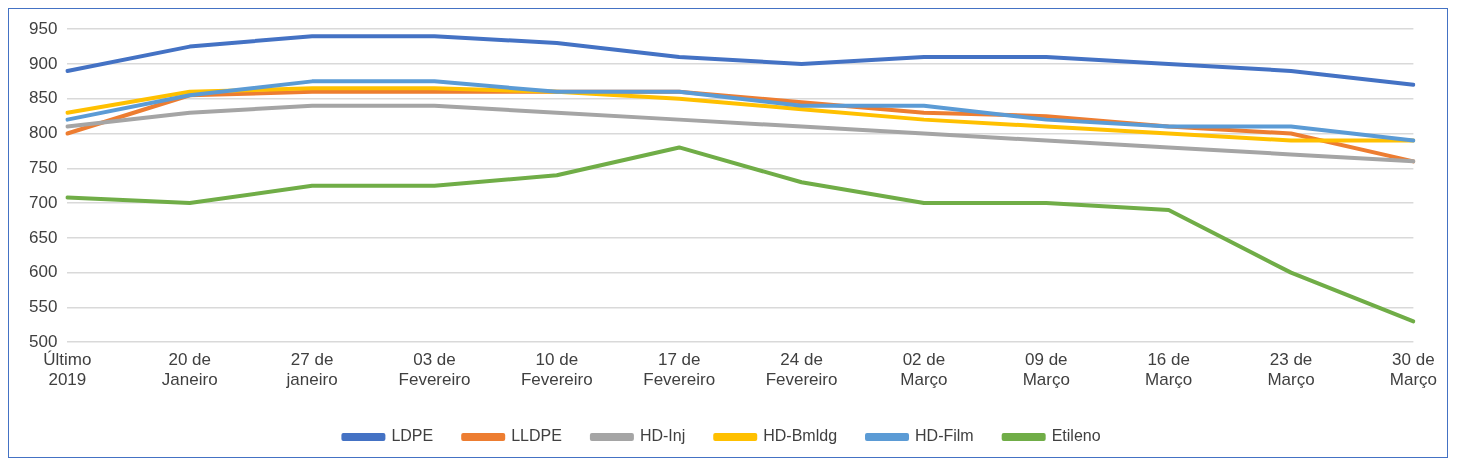 Image resolution: width=1457 pixels, height=466 pixels. I want to click on x-tick-label: 03 de Fevereiro, so click(434, 370).